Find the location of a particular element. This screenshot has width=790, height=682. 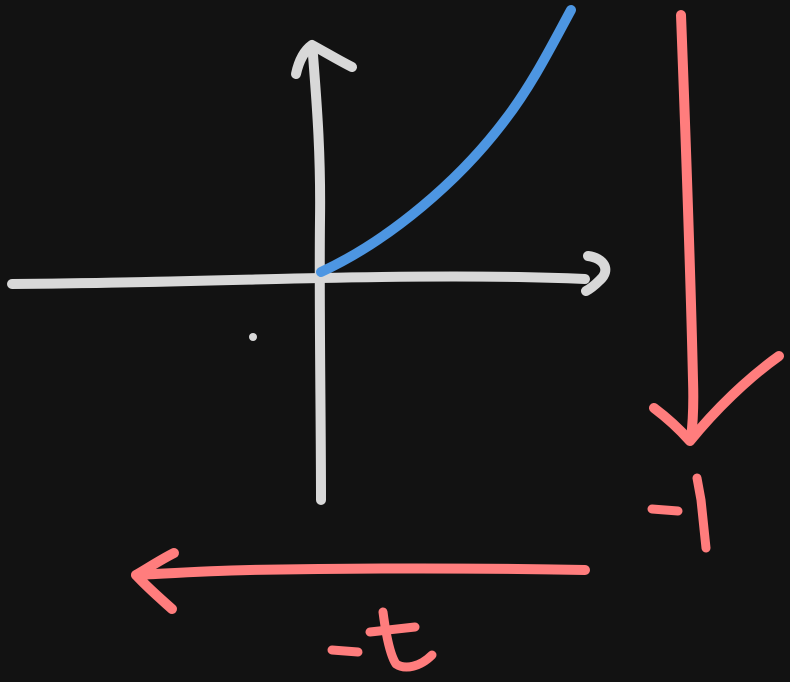

horizontal-arrow-shaft is located at coordinates (360, 571).